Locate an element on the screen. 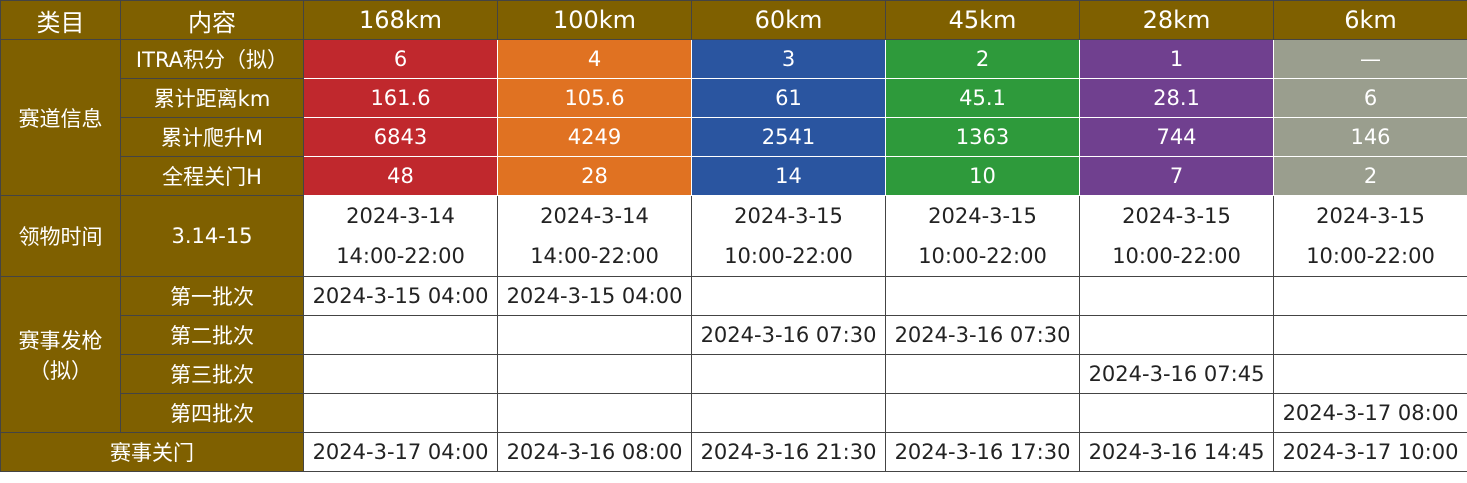  table-row: 第四批次 2024-3-17 08:00 is located at coordinates (734, 413).